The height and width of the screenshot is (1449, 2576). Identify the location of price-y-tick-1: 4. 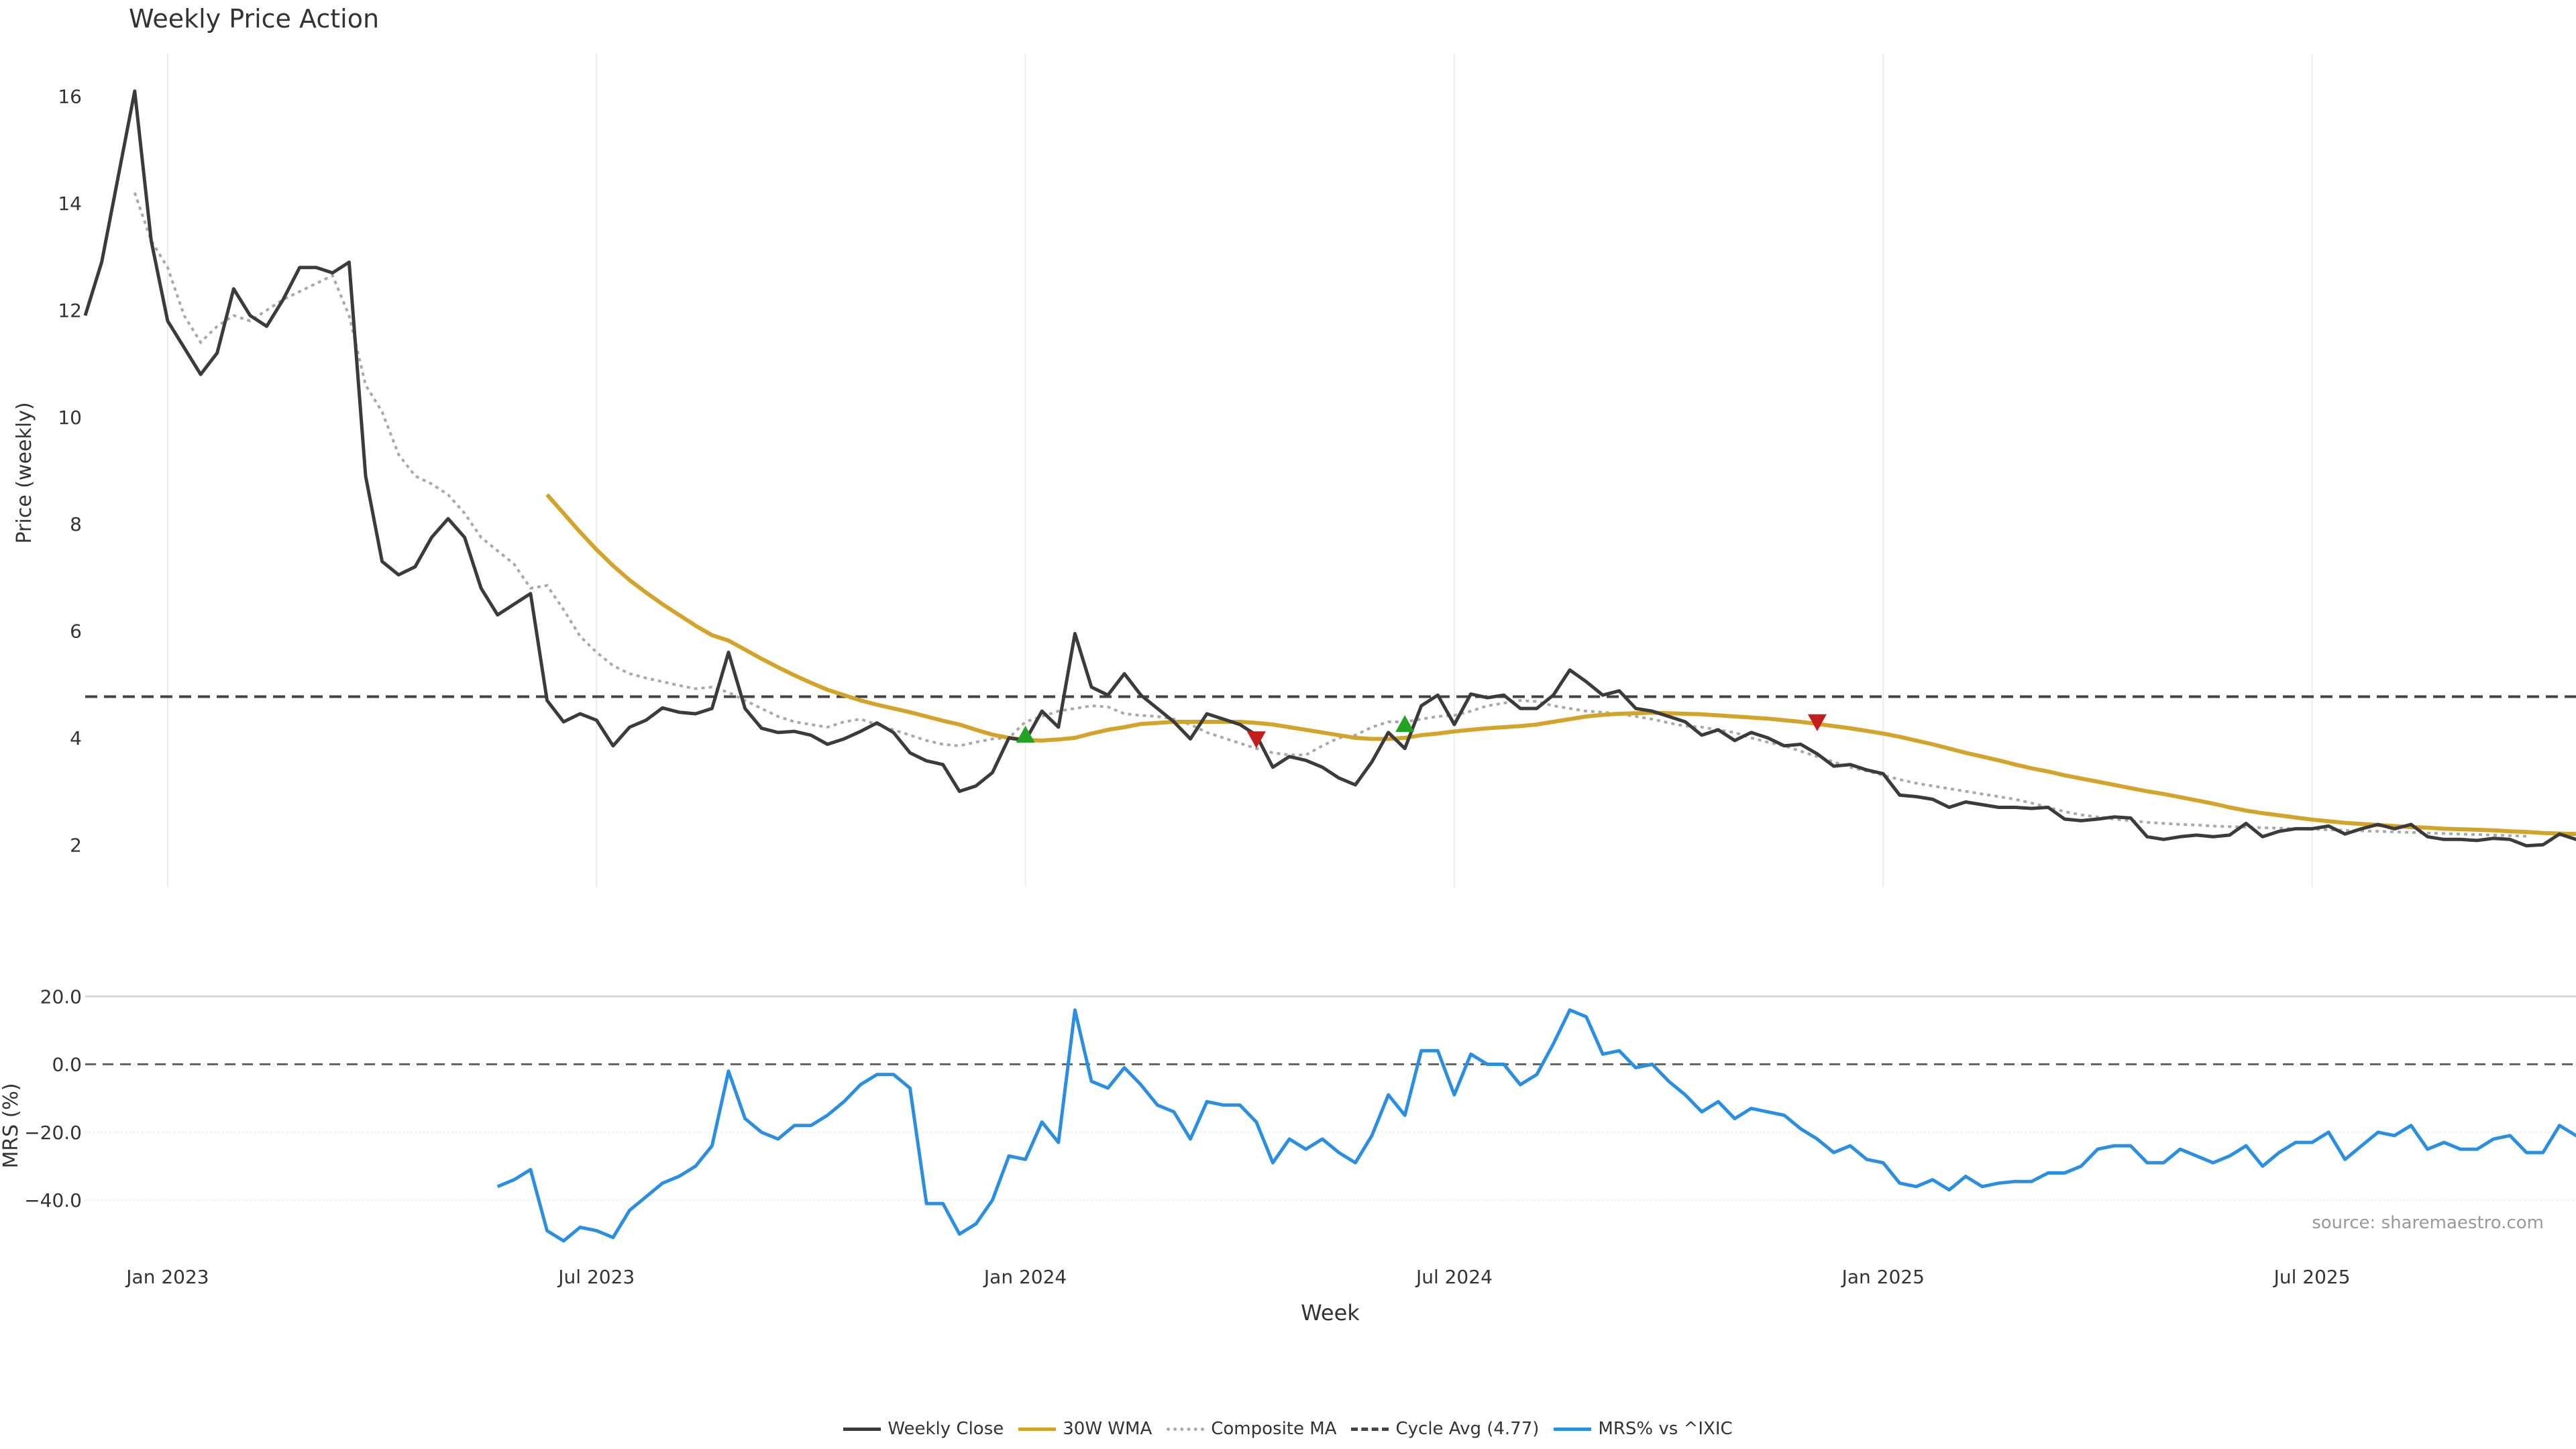
(76, 738).